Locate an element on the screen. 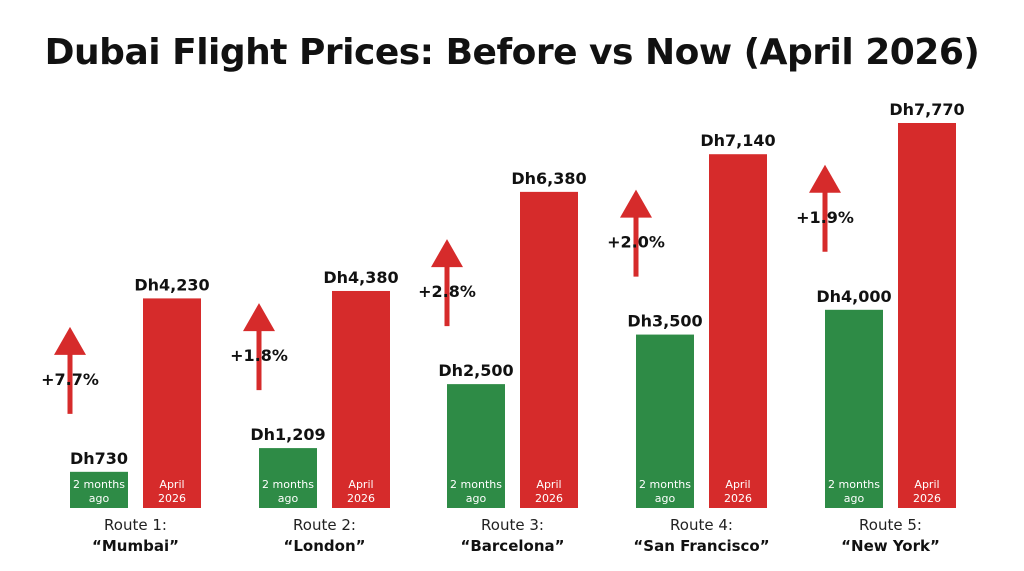 This screenshot has width=1024, height=571. before-value-label: Dh3,500 is located at coordinates (664, 321).